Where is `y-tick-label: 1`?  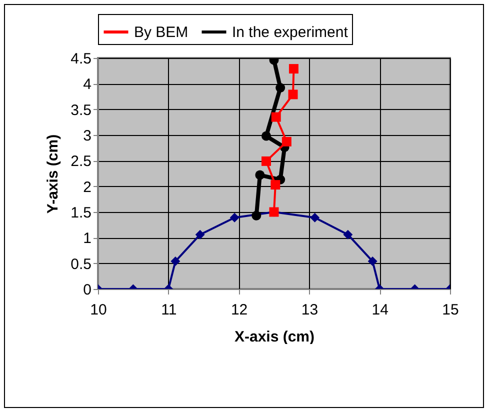 y-tick-label: 1 is located at coordinates (87, 239).